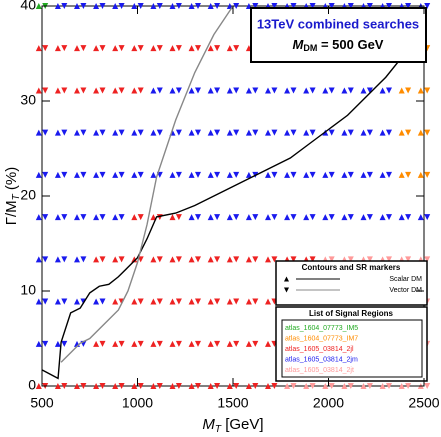  What do you see at coordinates (11, 212) in the screenshot?
I see `y-label-main: Γ/M` at bounding box center [11, 212].